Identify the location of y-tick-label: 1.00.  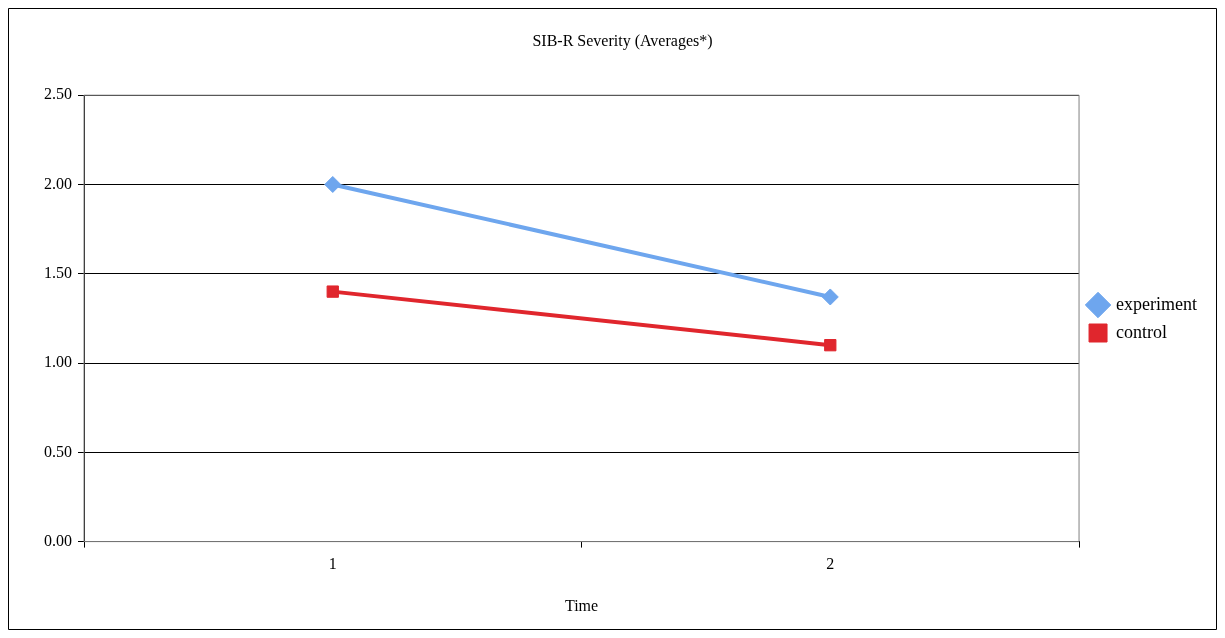
(58, 362).